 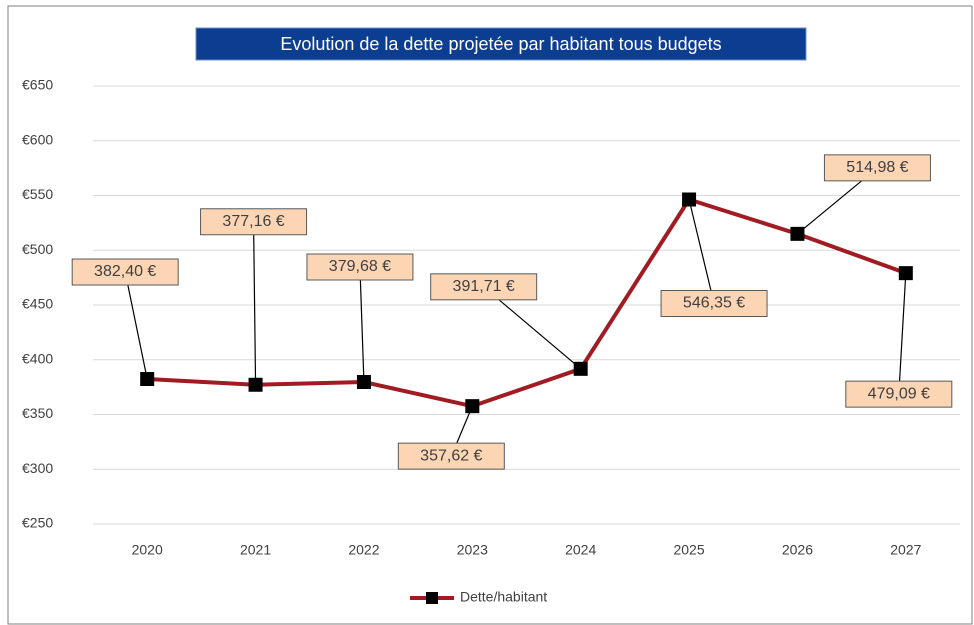 What do you see at coordinates (147, 550) in the screenshot?
I see `x-tick-label: 2020` at bounding box center [147, 550].